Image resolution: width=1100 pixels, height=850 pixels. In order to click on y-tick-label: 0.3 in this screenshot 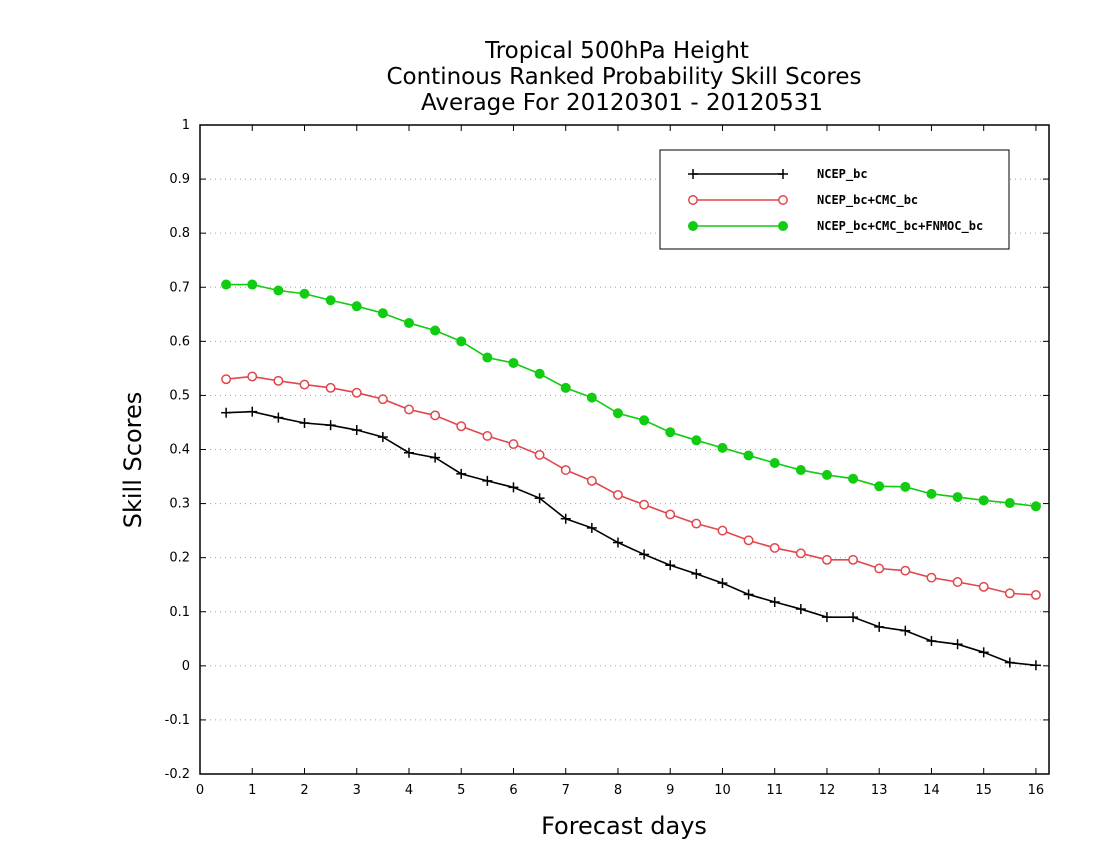, I will do `click(179, 504)`.